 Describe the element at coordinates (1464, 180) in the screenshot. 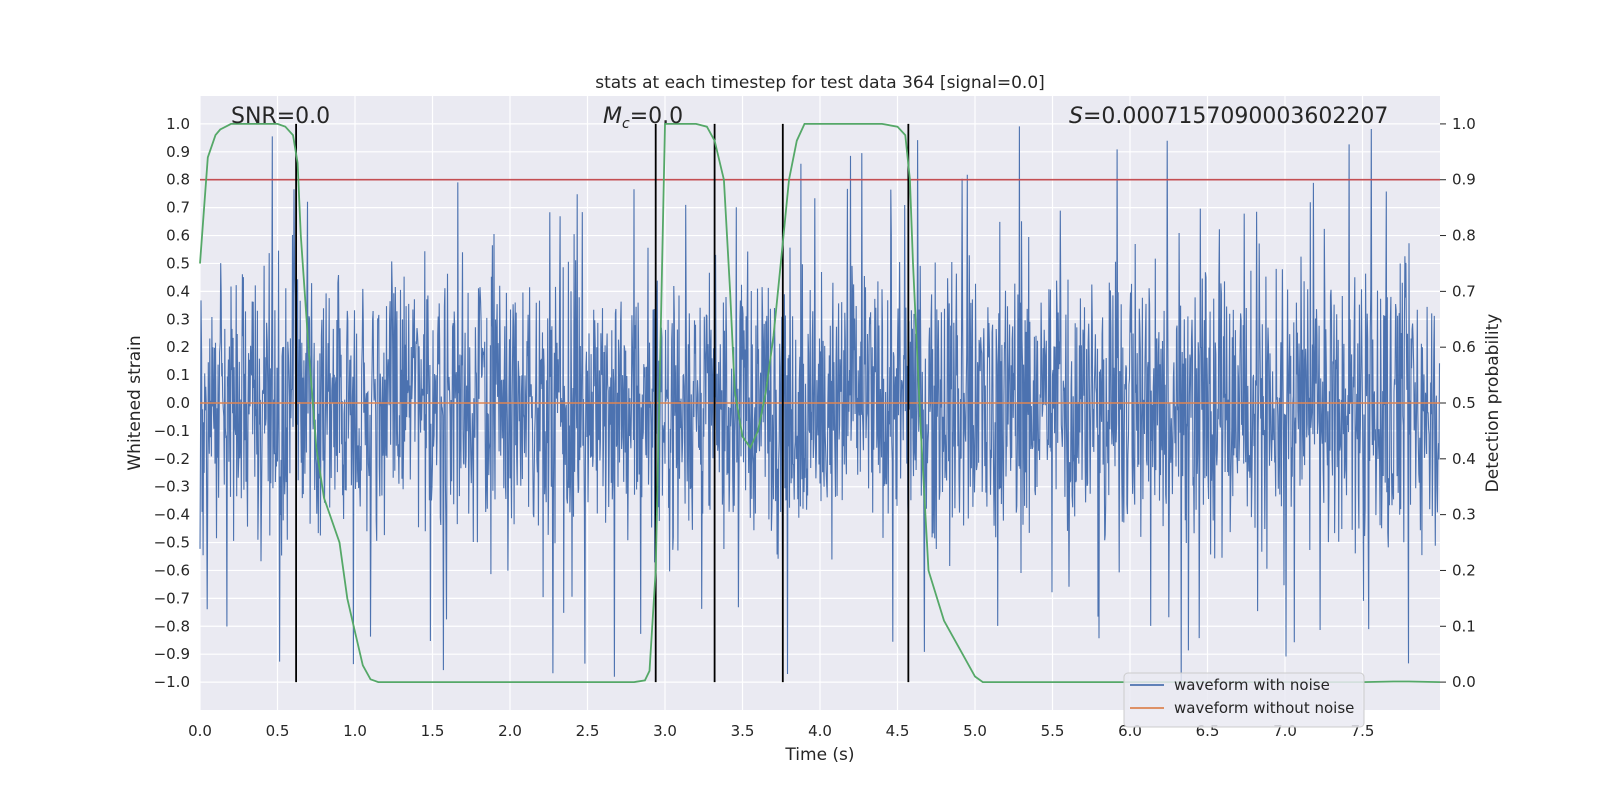

I see `right-tick-label: 0.9` at that location.